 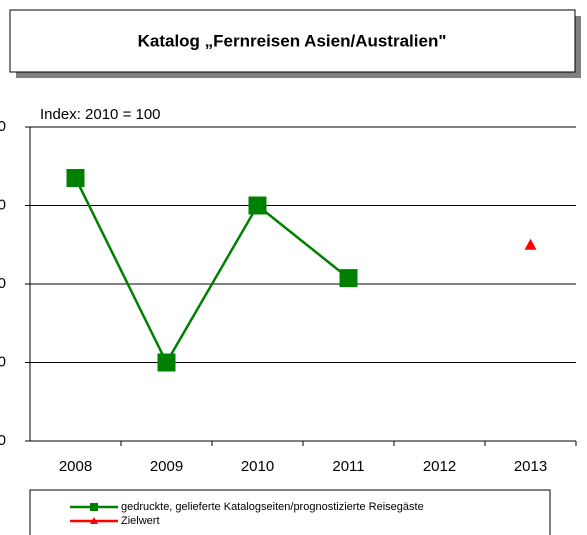 I want to click on legend, so click(x=290, y=512).